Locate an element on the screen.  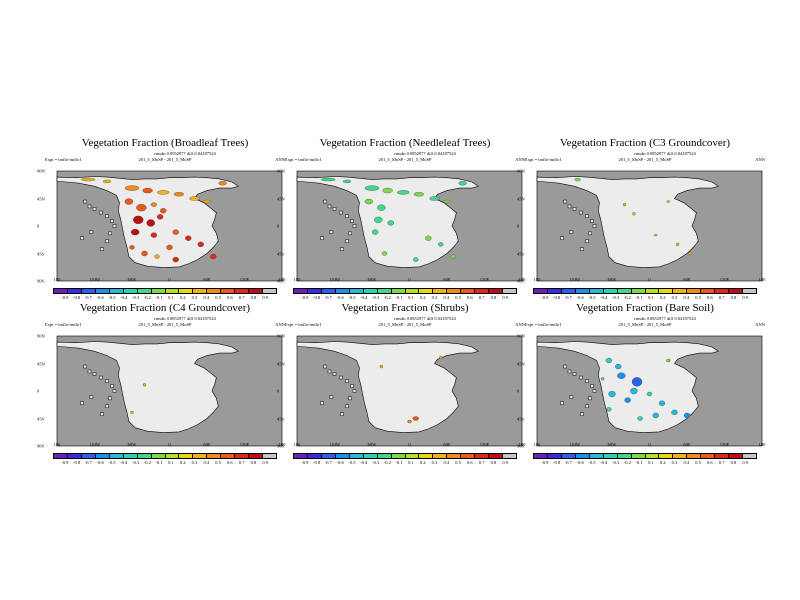
colorbar-tick-label: 0.2 is located at coordinates (422, 462).